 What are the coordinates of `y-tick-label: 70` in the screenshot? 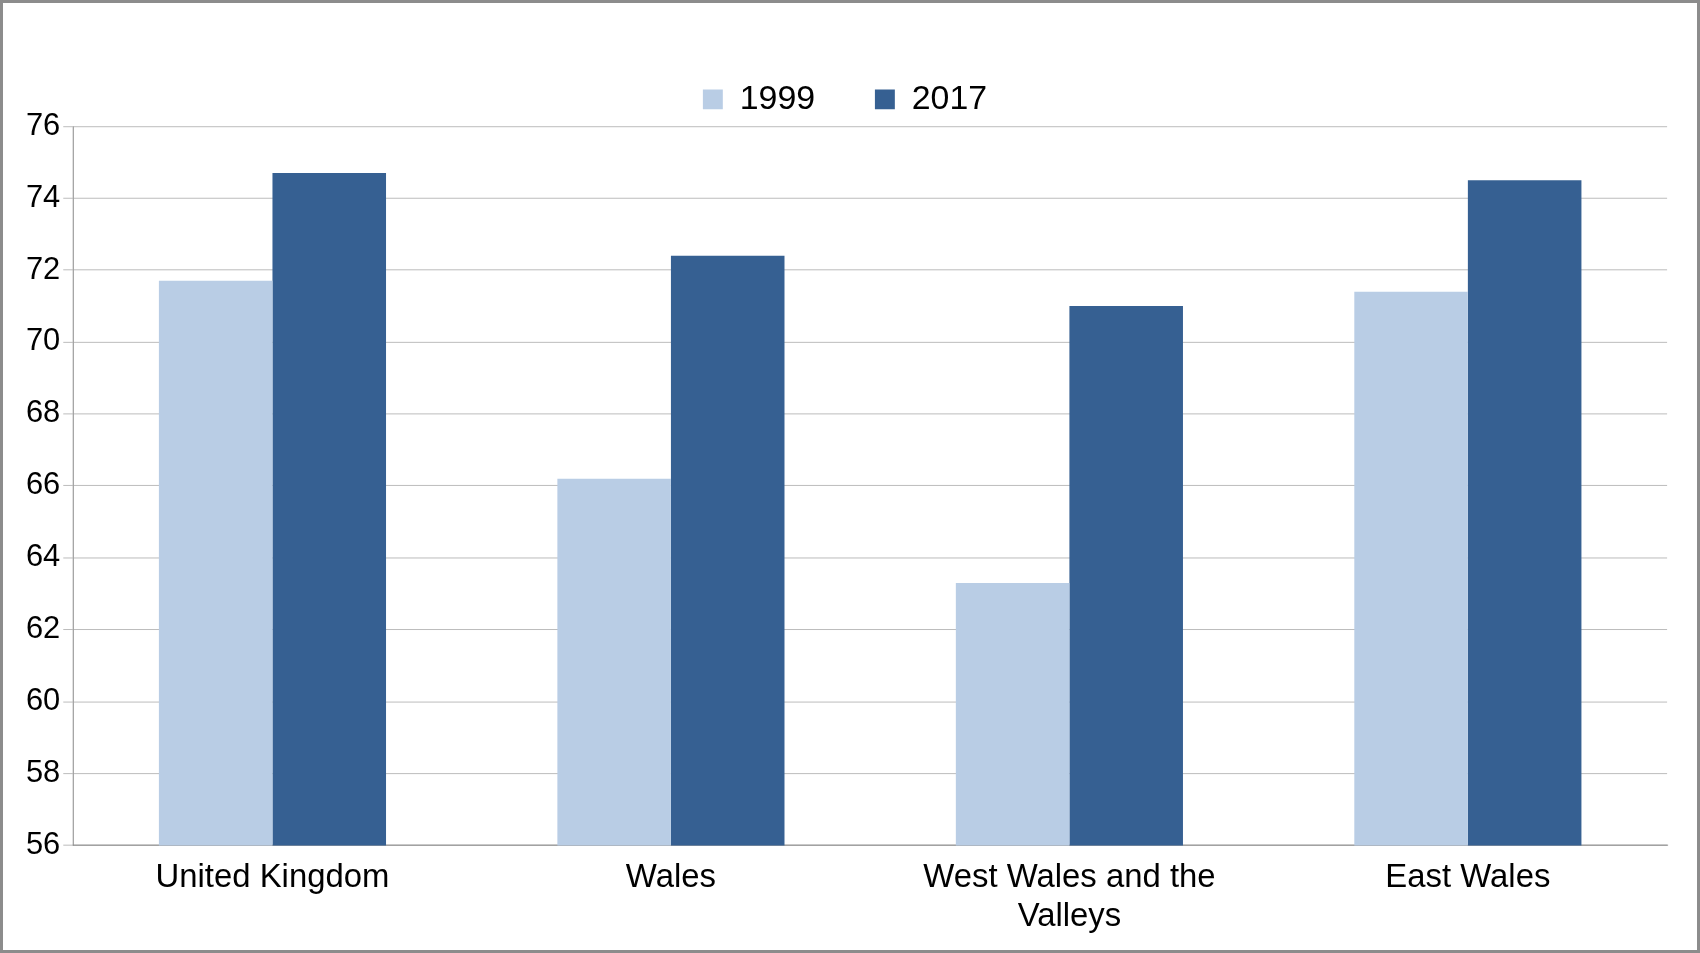 It's located at (43, 340).